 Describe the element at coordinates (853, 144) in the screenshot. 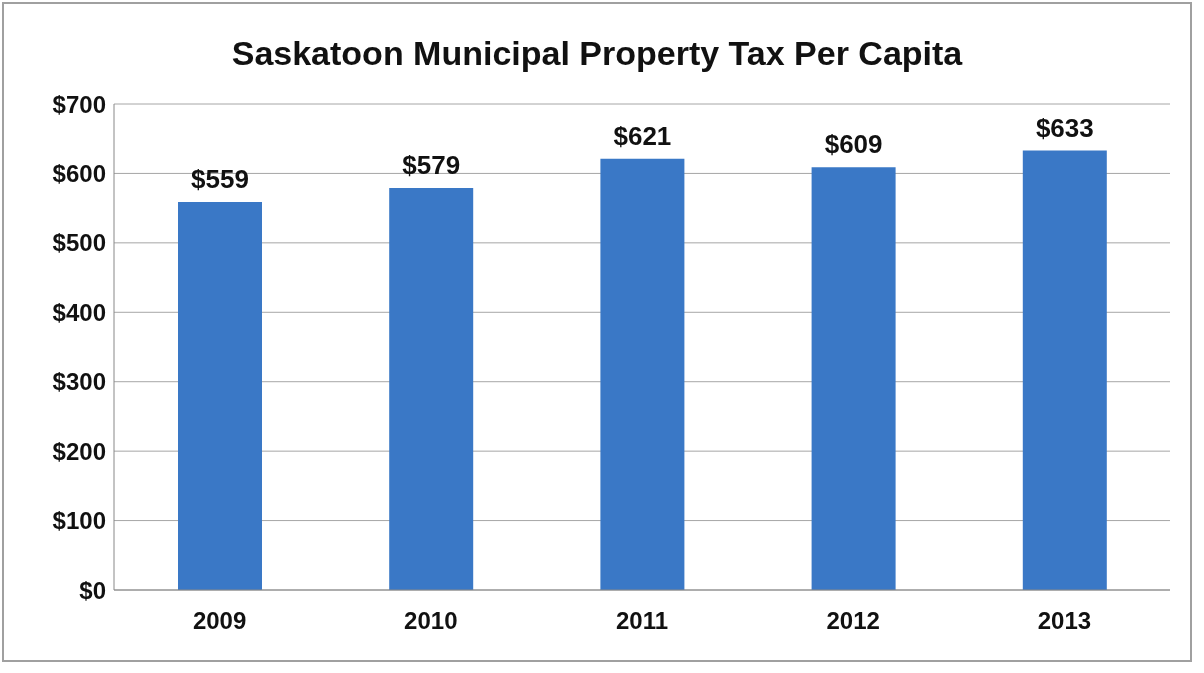

I see `data-label: $609` at that location.